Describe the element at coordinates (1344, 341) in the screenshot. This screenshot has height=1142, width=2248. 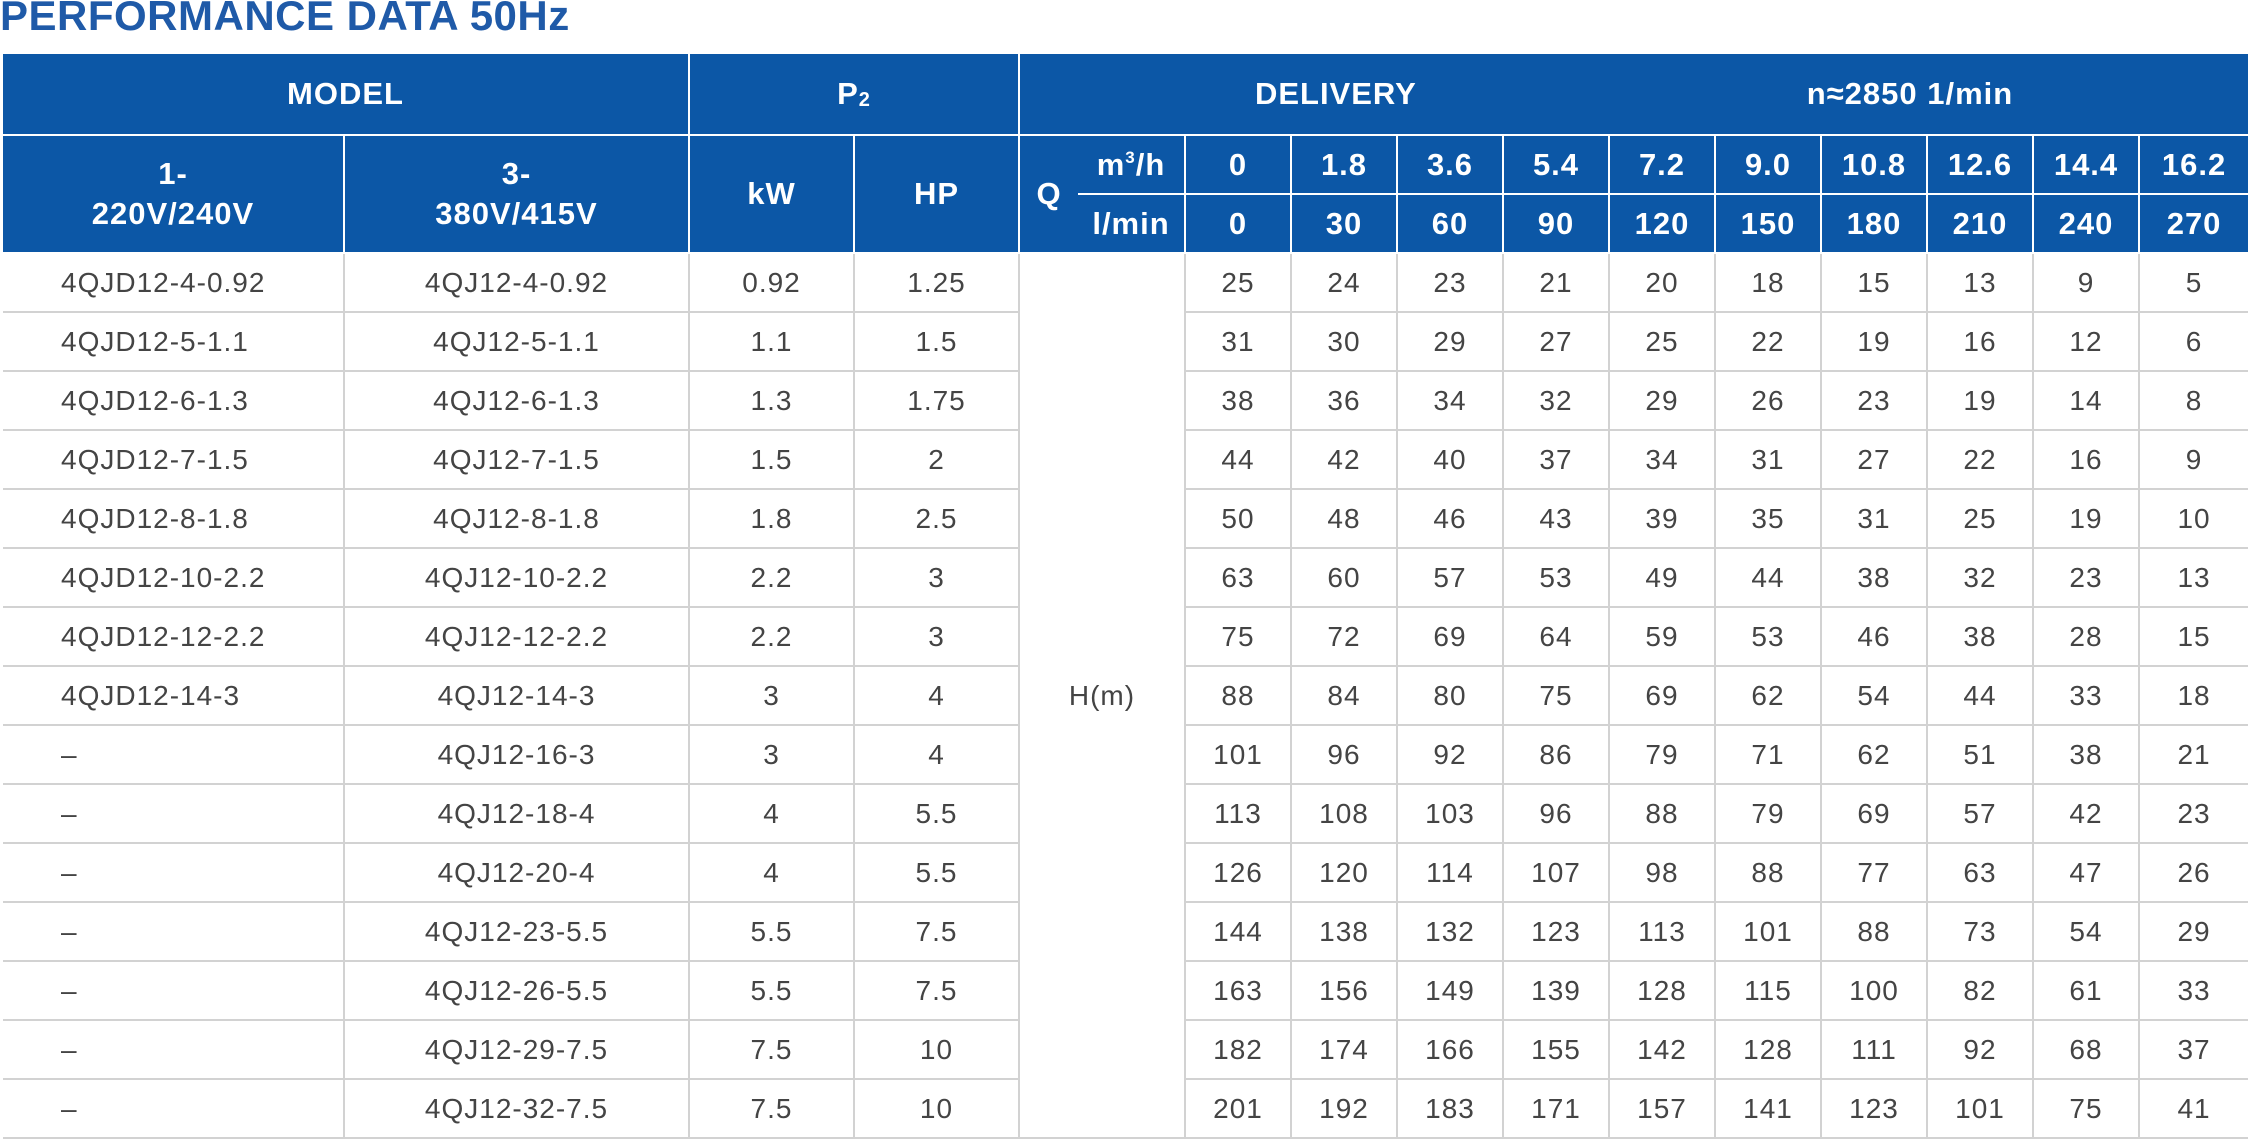
I see `head-value-cell: 30` at that location.